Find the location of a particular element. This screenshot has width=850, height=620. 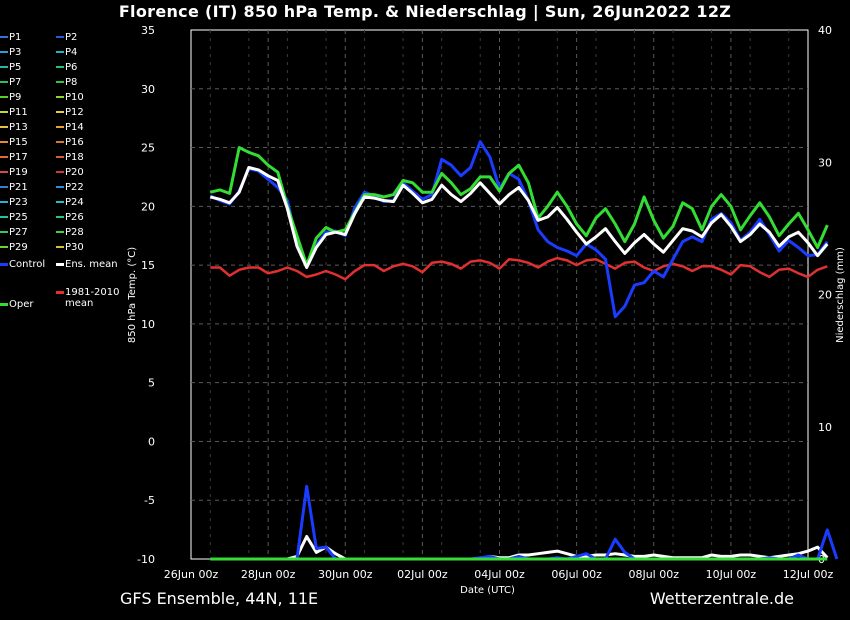

legend-item-p22: P22 is located at coordinates (70, 188).